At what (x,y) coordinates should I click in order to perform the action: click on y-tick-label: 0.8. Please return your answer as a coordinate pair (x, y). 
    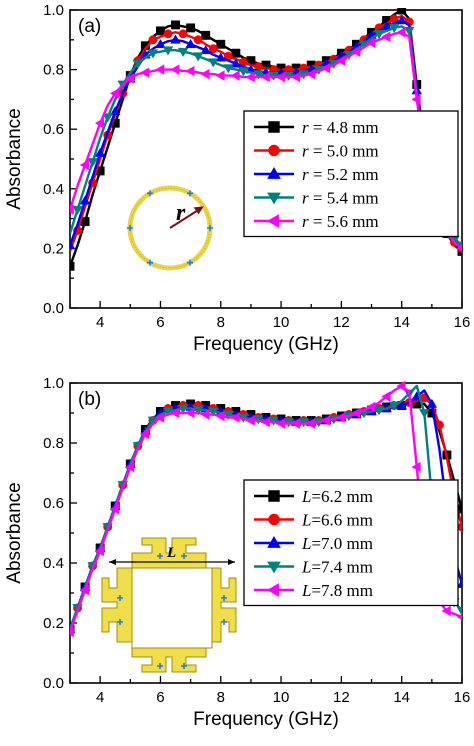
    Looking at the image, I should click on (53, 443).